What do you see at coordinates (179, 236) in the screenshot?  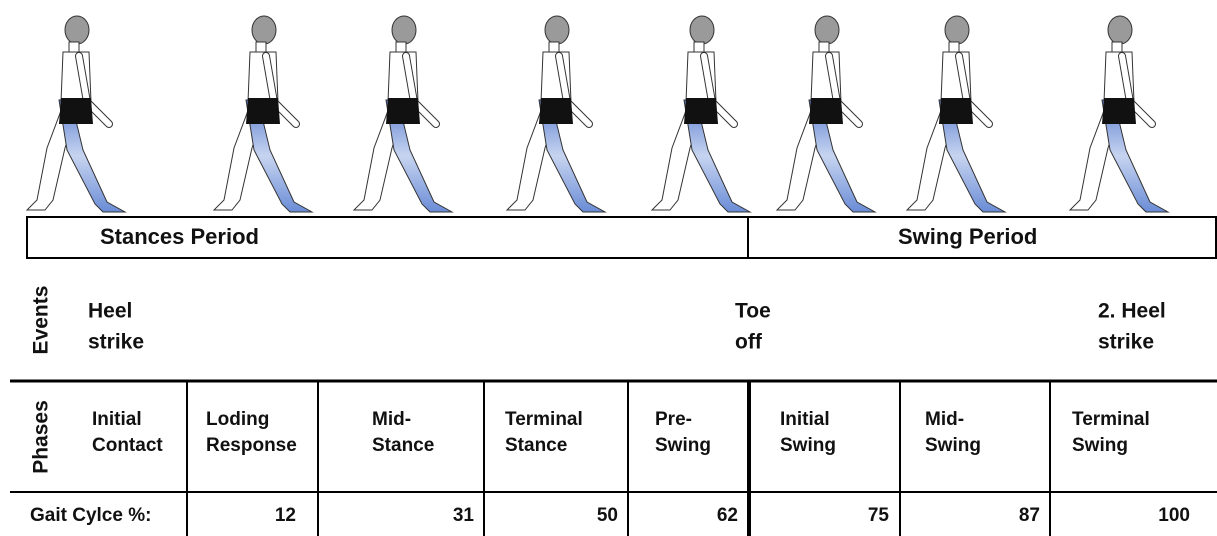 I see `period-label: Stances Period` at bounding box center [179, 236].